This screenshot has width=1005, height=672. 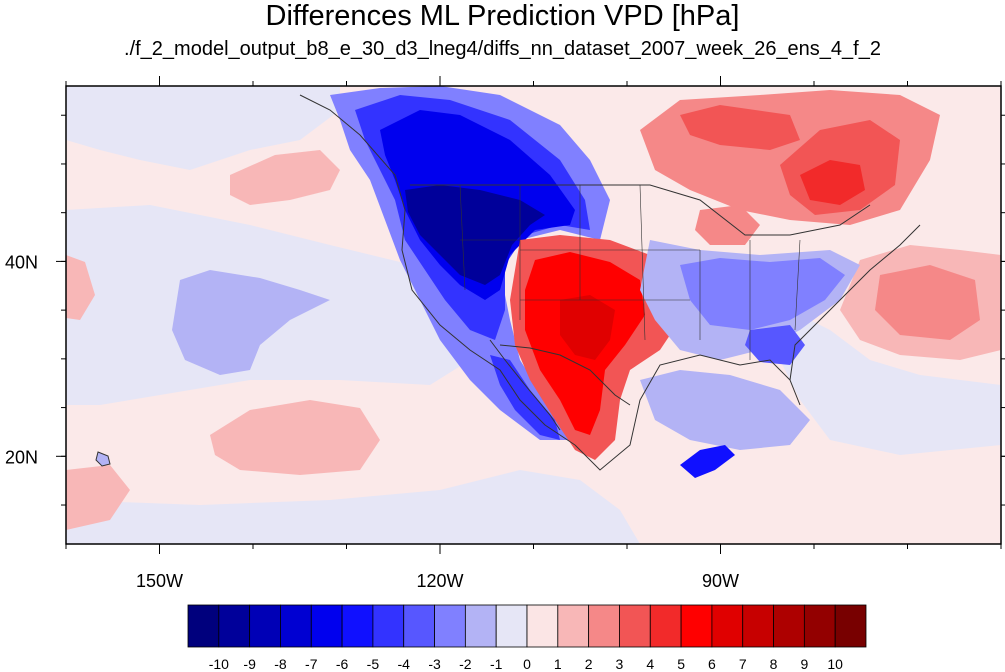 I want to click on y-tick-label: 20N, so click(x=21, y=457).